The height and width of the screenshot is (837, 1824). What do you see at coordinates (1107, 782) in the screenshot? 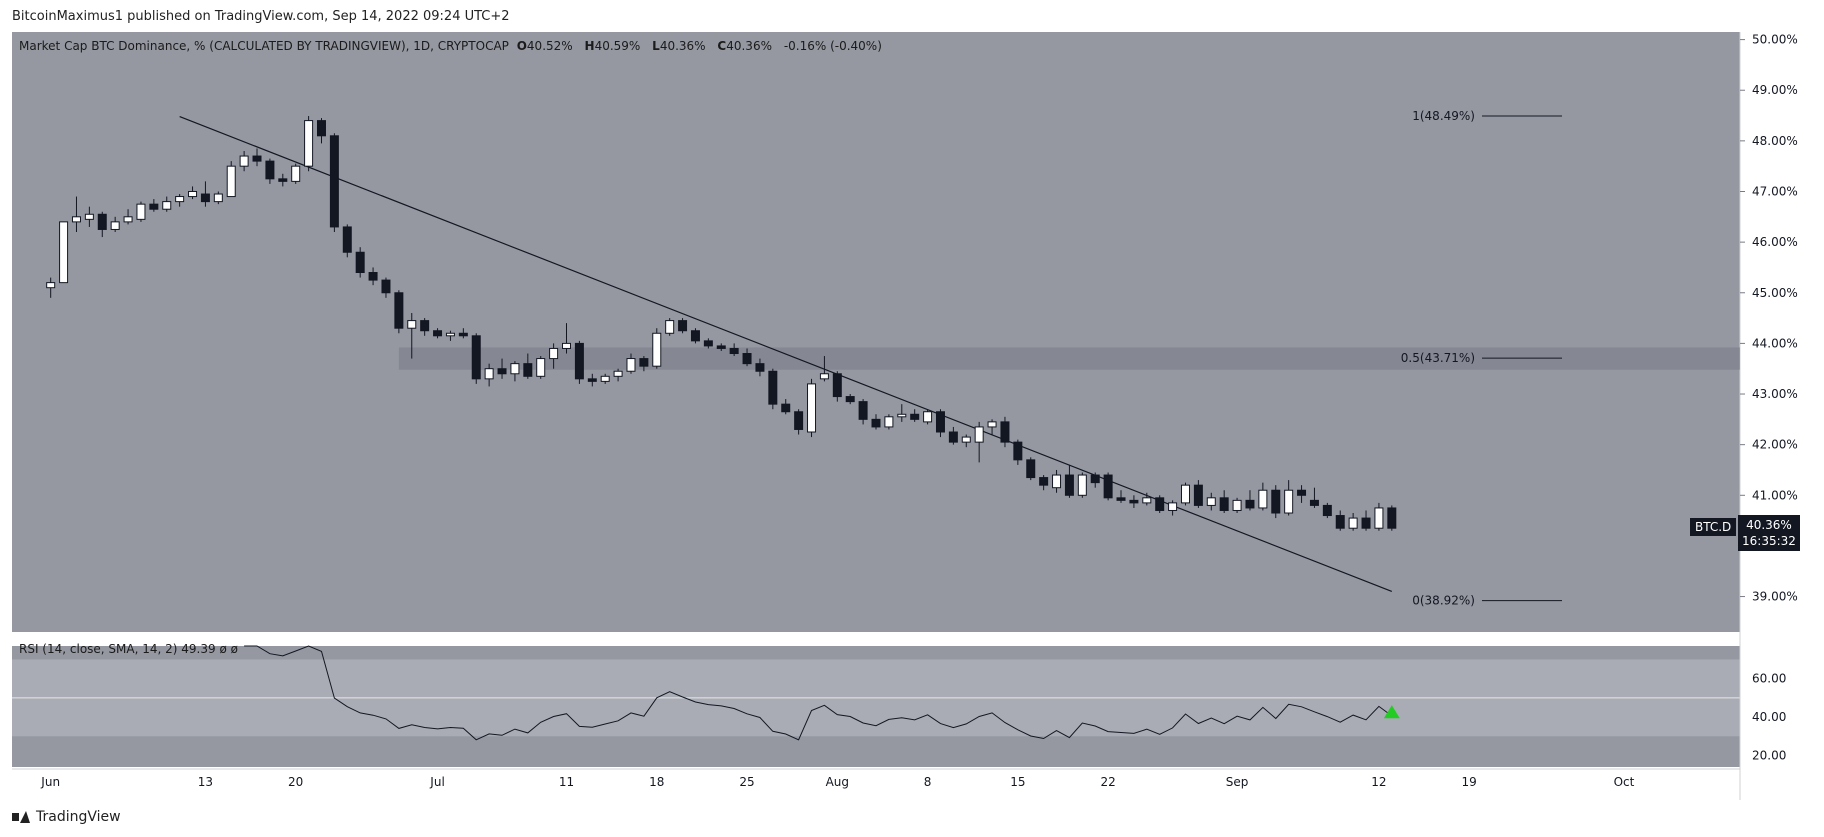
I see `time-axis-label: 22` at bounding box center [1107, 782].